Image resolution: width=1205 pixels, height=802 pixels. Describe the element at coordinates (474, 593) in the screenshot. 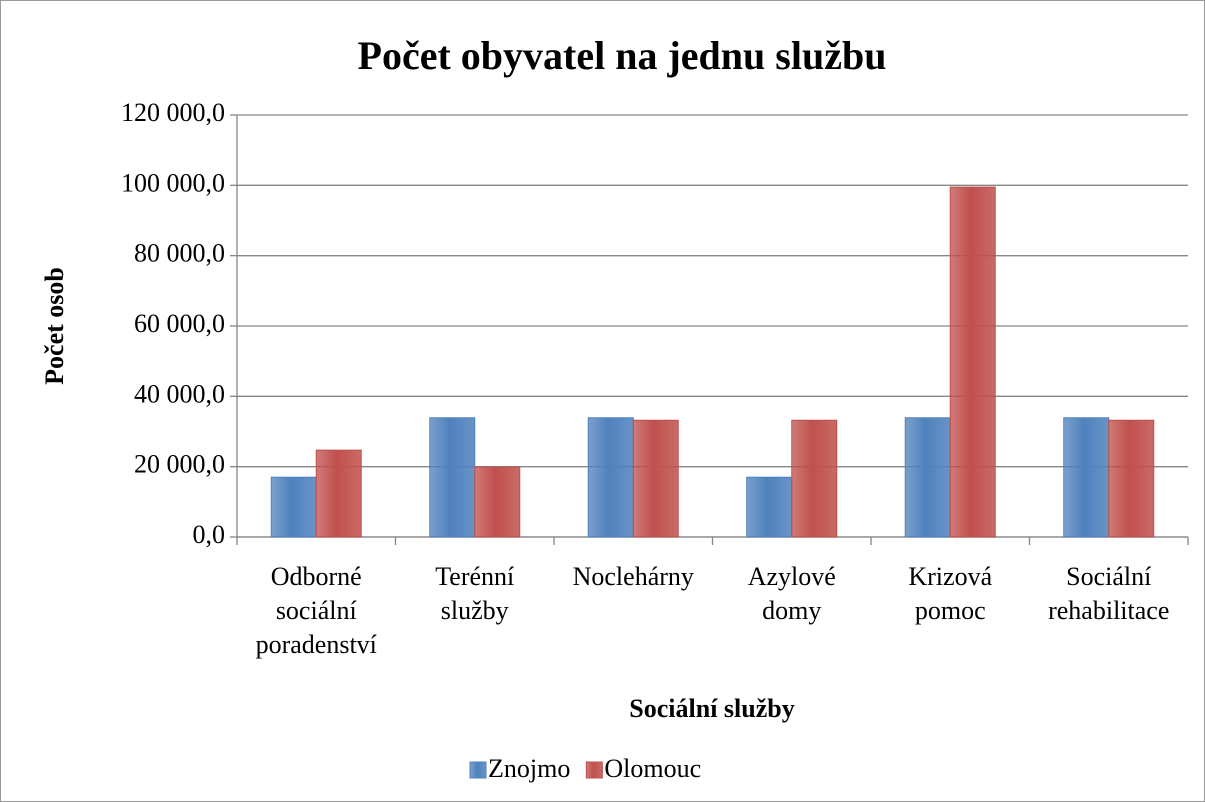

I see `x-tick-label: Terénní služby` at that location.